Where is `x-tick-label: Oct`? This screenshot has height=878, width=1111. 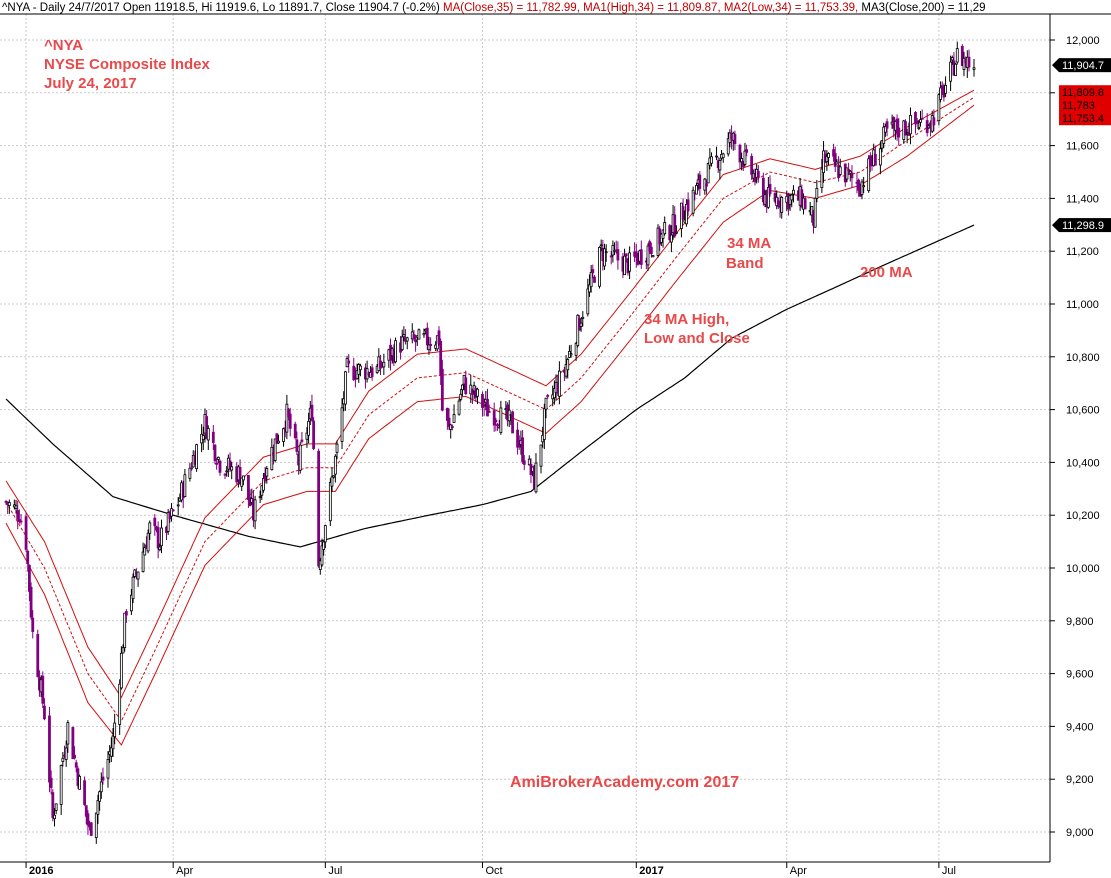
x-tick-label: Oct is located at coordinates (493, 871).